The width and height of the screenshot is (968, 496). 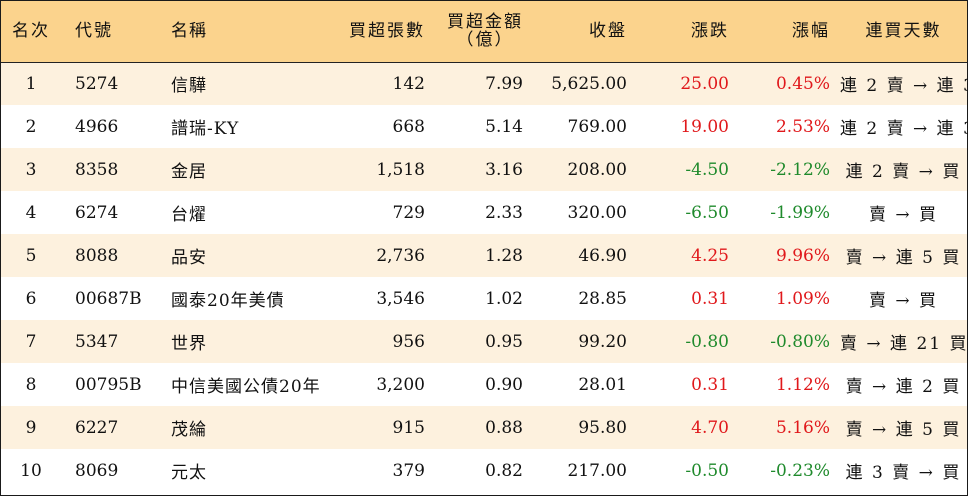 What do you see at coordinates (31, 255) in the screenshot?
I see `row-rank: 5` at bounding box center [31, 255].